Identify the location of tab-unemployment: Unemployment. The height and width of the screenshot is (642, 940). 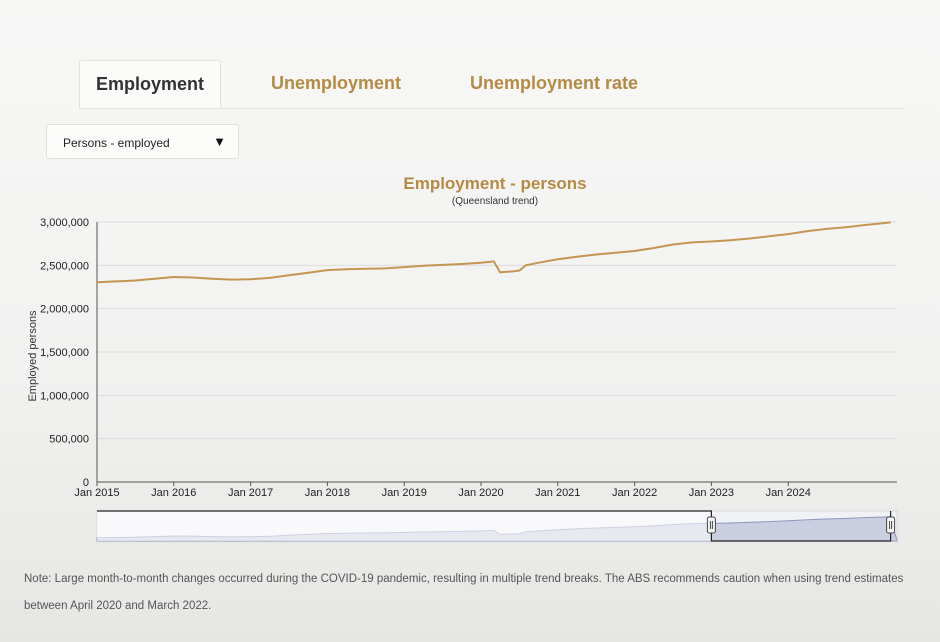
(336, 83).